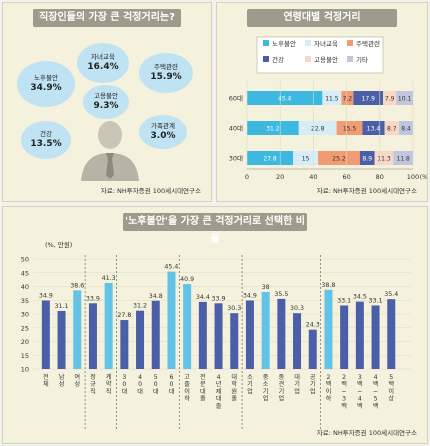 This screenshot has width=430, height=446. I want to click on legend-label: 건강, so click(278, 59).